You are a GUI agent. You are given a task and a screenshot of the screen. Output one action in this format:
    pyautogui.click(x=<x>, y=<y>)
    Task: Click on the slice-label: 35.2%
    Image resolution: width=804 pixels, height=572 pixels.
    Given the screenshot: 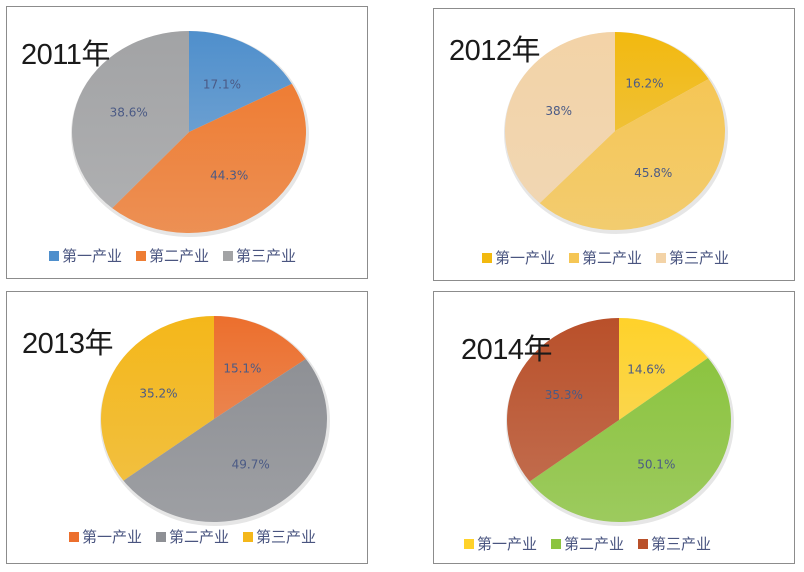 What is the action you would take?
    pyautogui.click(x=158, y=394)
    